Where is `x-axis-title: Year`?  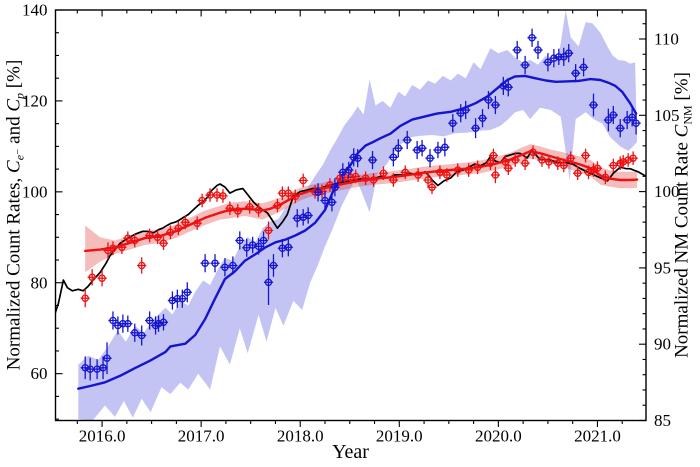
x-axis-title: Year is located at coordinates (350, 452).